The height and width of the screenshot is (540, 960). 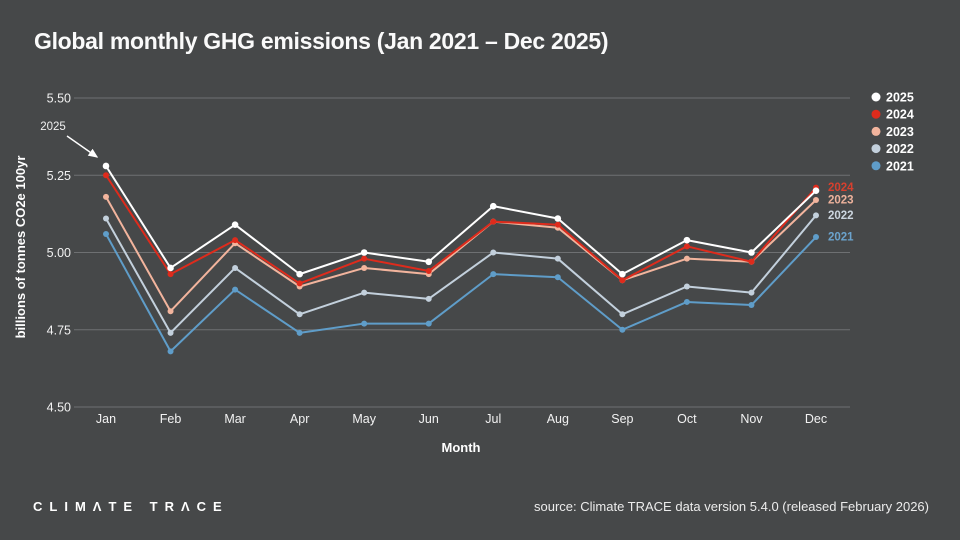 What do you see at coordinates (428, 323) in the screenshot?
I see `data-point-2021-Jun` at bounding box center [428, 323].